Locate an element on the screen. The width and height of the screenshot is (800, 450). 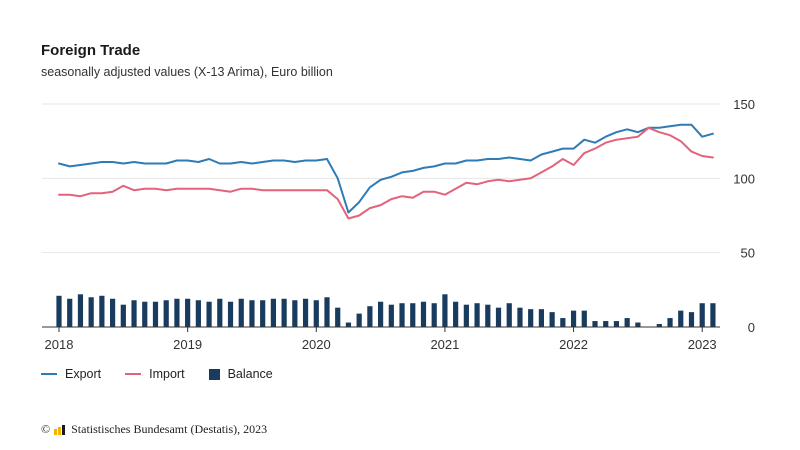
x-tick-label-2022: 2022 is located at coordinates (573, 344).